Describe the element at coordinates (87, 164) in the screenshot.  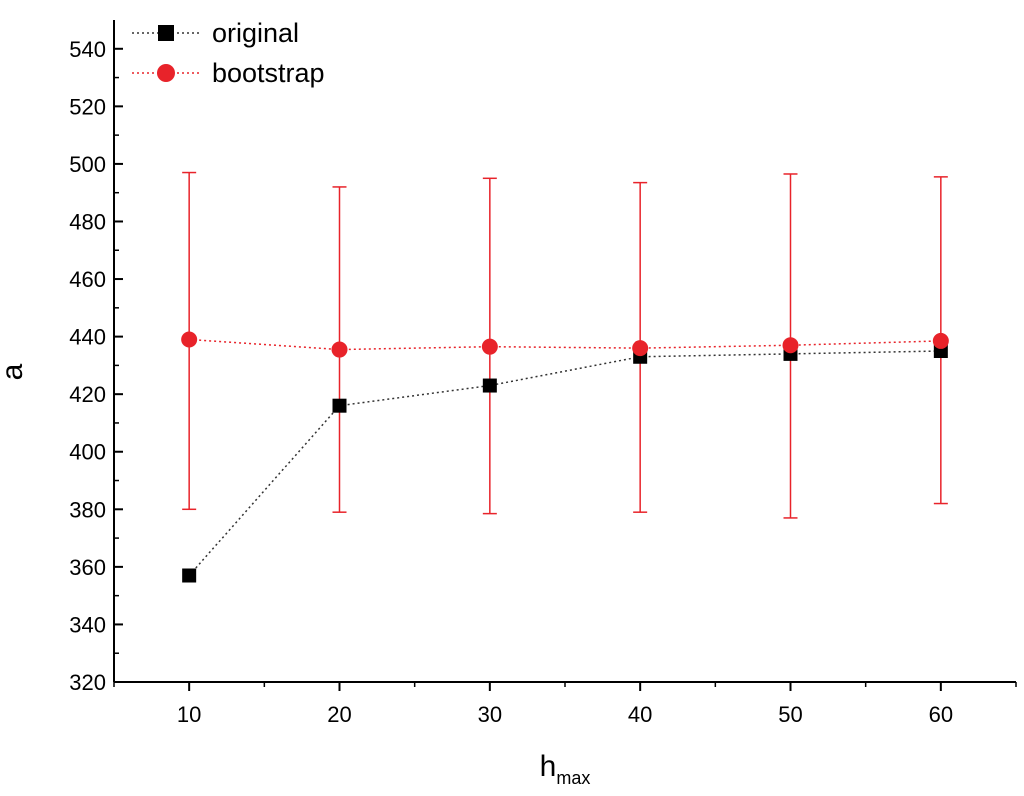
I see `y-tick-label: 500` at that location.